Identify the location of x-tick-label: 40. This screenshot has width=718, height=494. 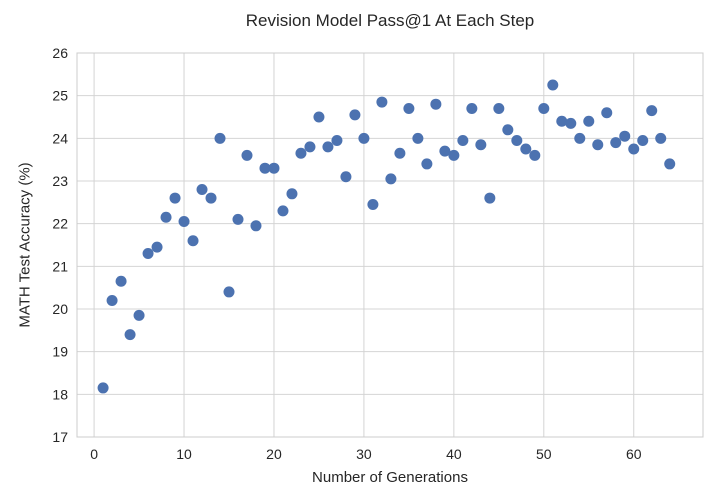
(454, 454).